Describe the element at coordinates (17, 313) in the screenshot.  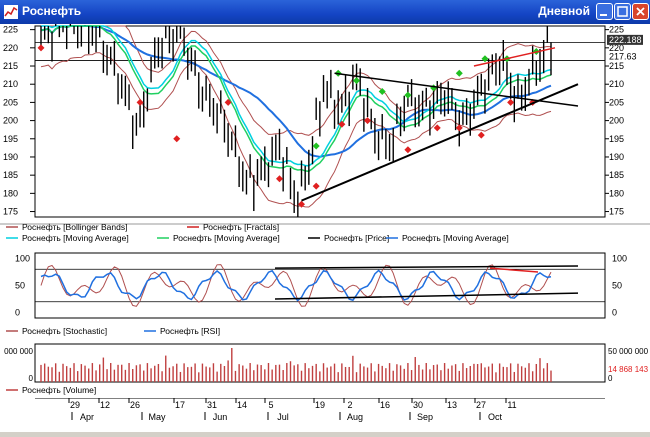
I see `oscillator-y-tick-label: 0` at that location.